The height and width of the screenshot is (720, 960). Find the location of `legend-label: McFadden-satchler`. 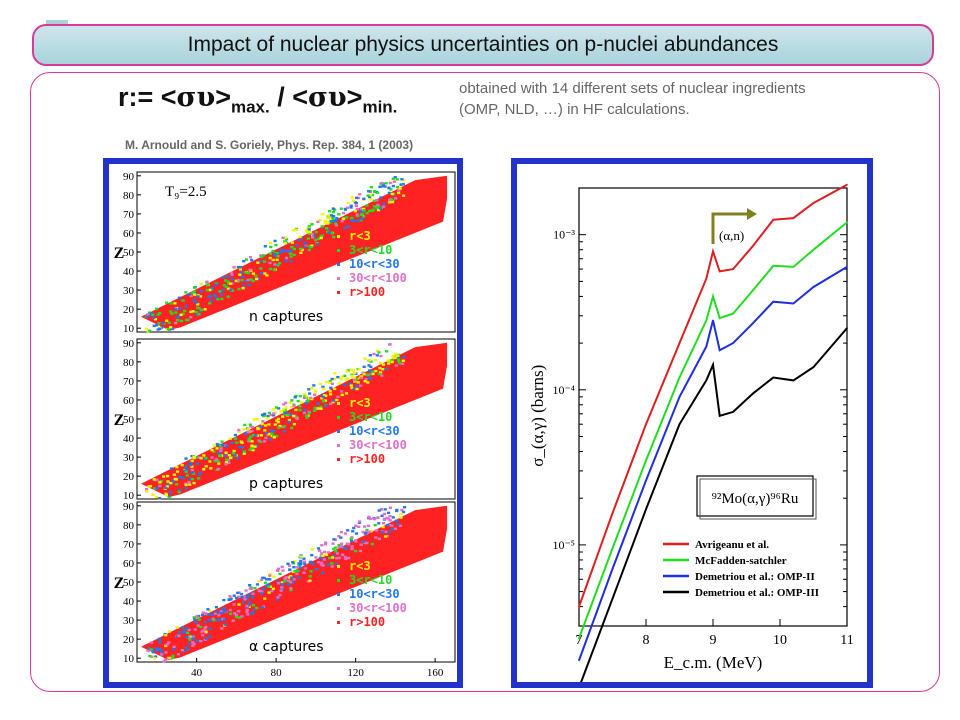

legend-label: McFadden-satchler is located at coordinates (741, 561).